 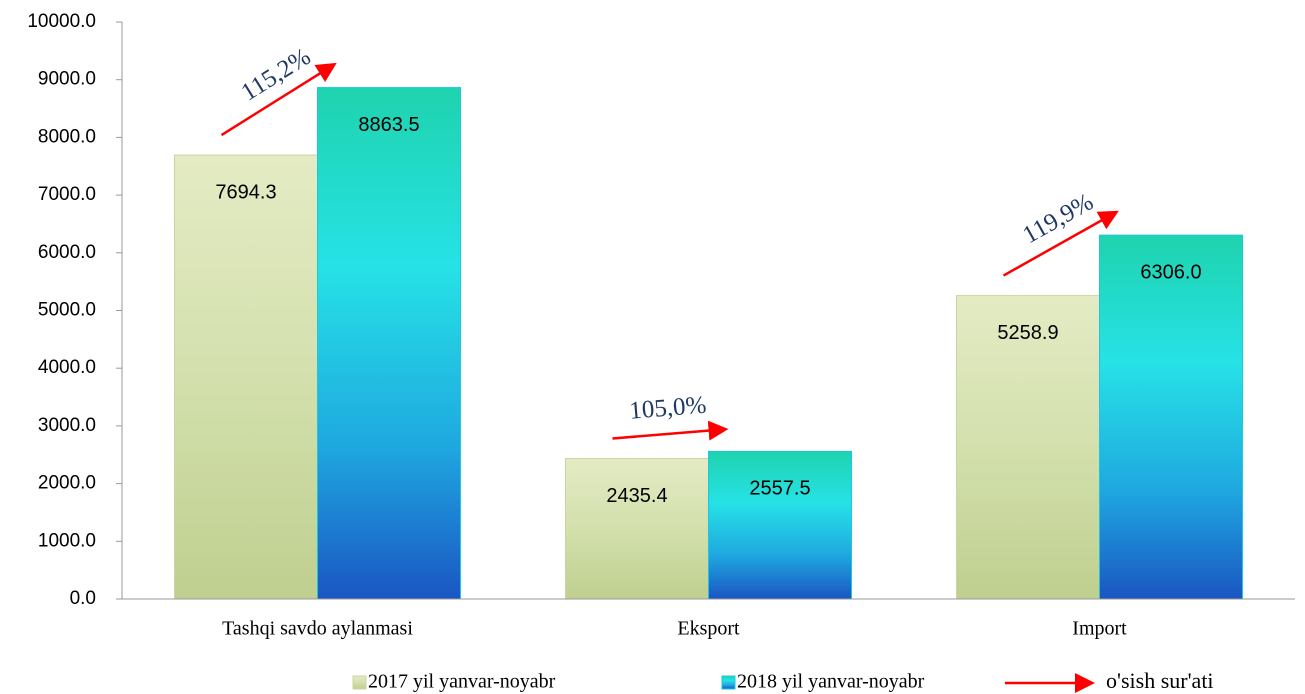 What do you see at coordinates (667, 408) in the screenshot?
I see `growth-label: 105,0%` at bounding box center [667, 408].